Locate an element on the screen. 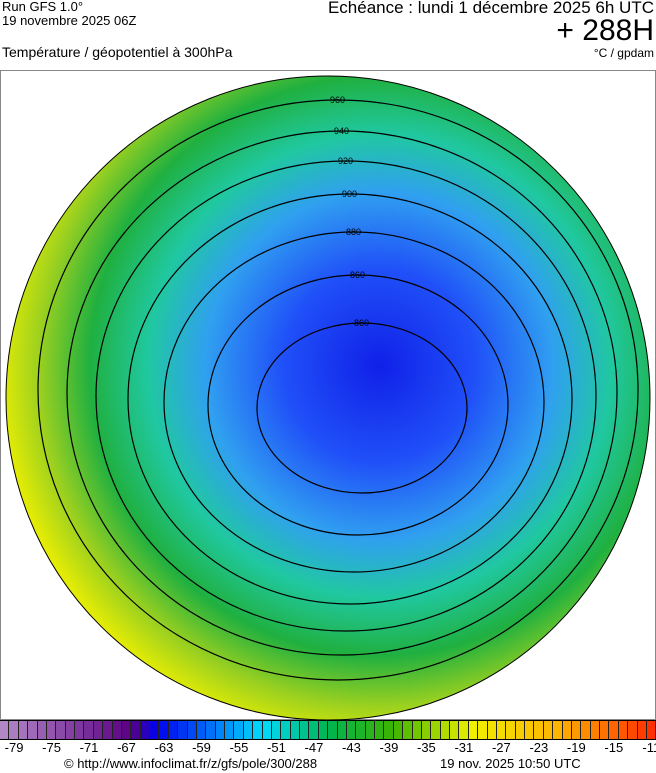 The width and height of the screenshot is (656, 773). color-scale-tick: -15 is located at coordinates (614, 747).